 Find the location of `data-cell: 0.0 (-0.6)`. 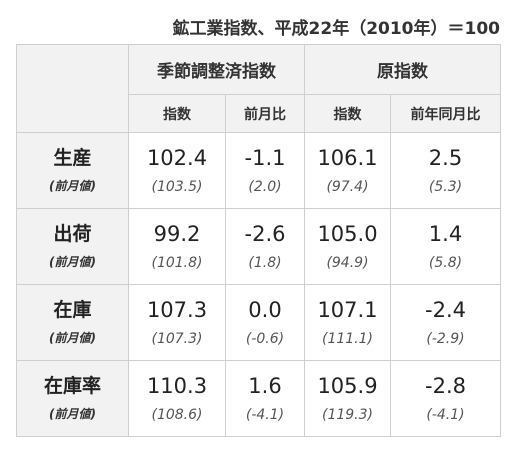

data-cell: 0.0 (-0.6) is located at coordinates (265, 322).